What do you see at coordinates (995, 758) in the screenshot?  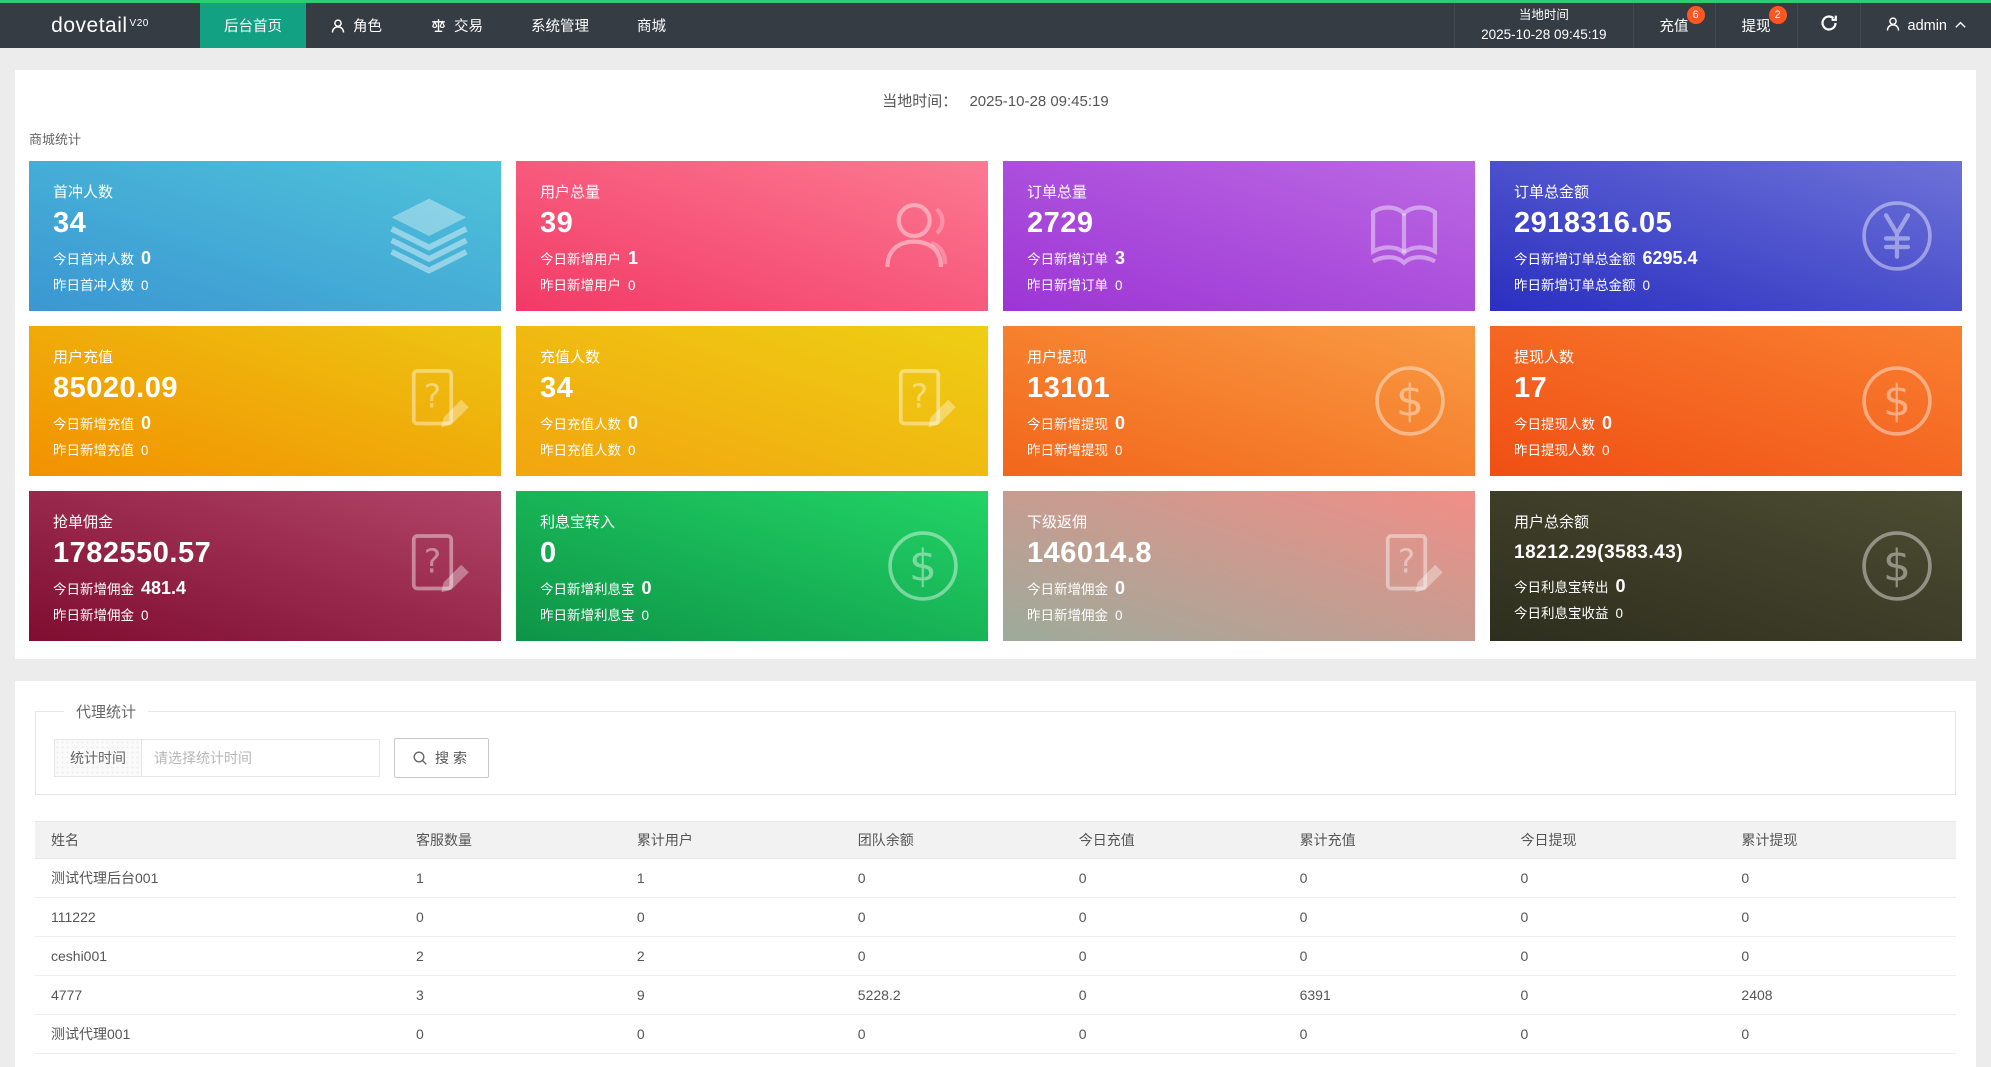 I see `agent-search-form: 统计时间 搜索` at bounding box center [995, 758].